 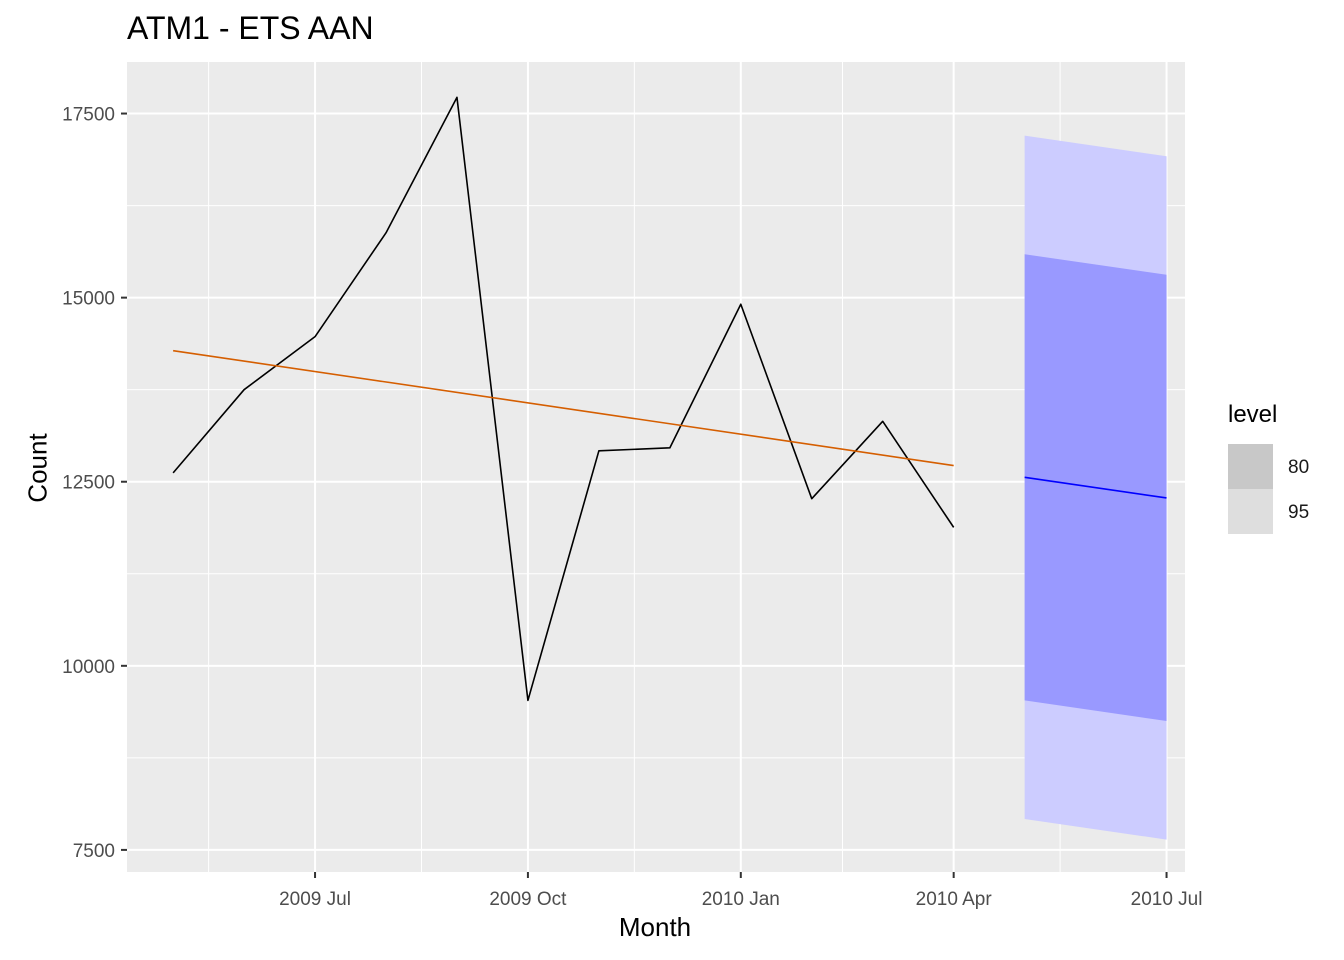 I want to click on fitted-trend-line, so click(x=563, y=408).